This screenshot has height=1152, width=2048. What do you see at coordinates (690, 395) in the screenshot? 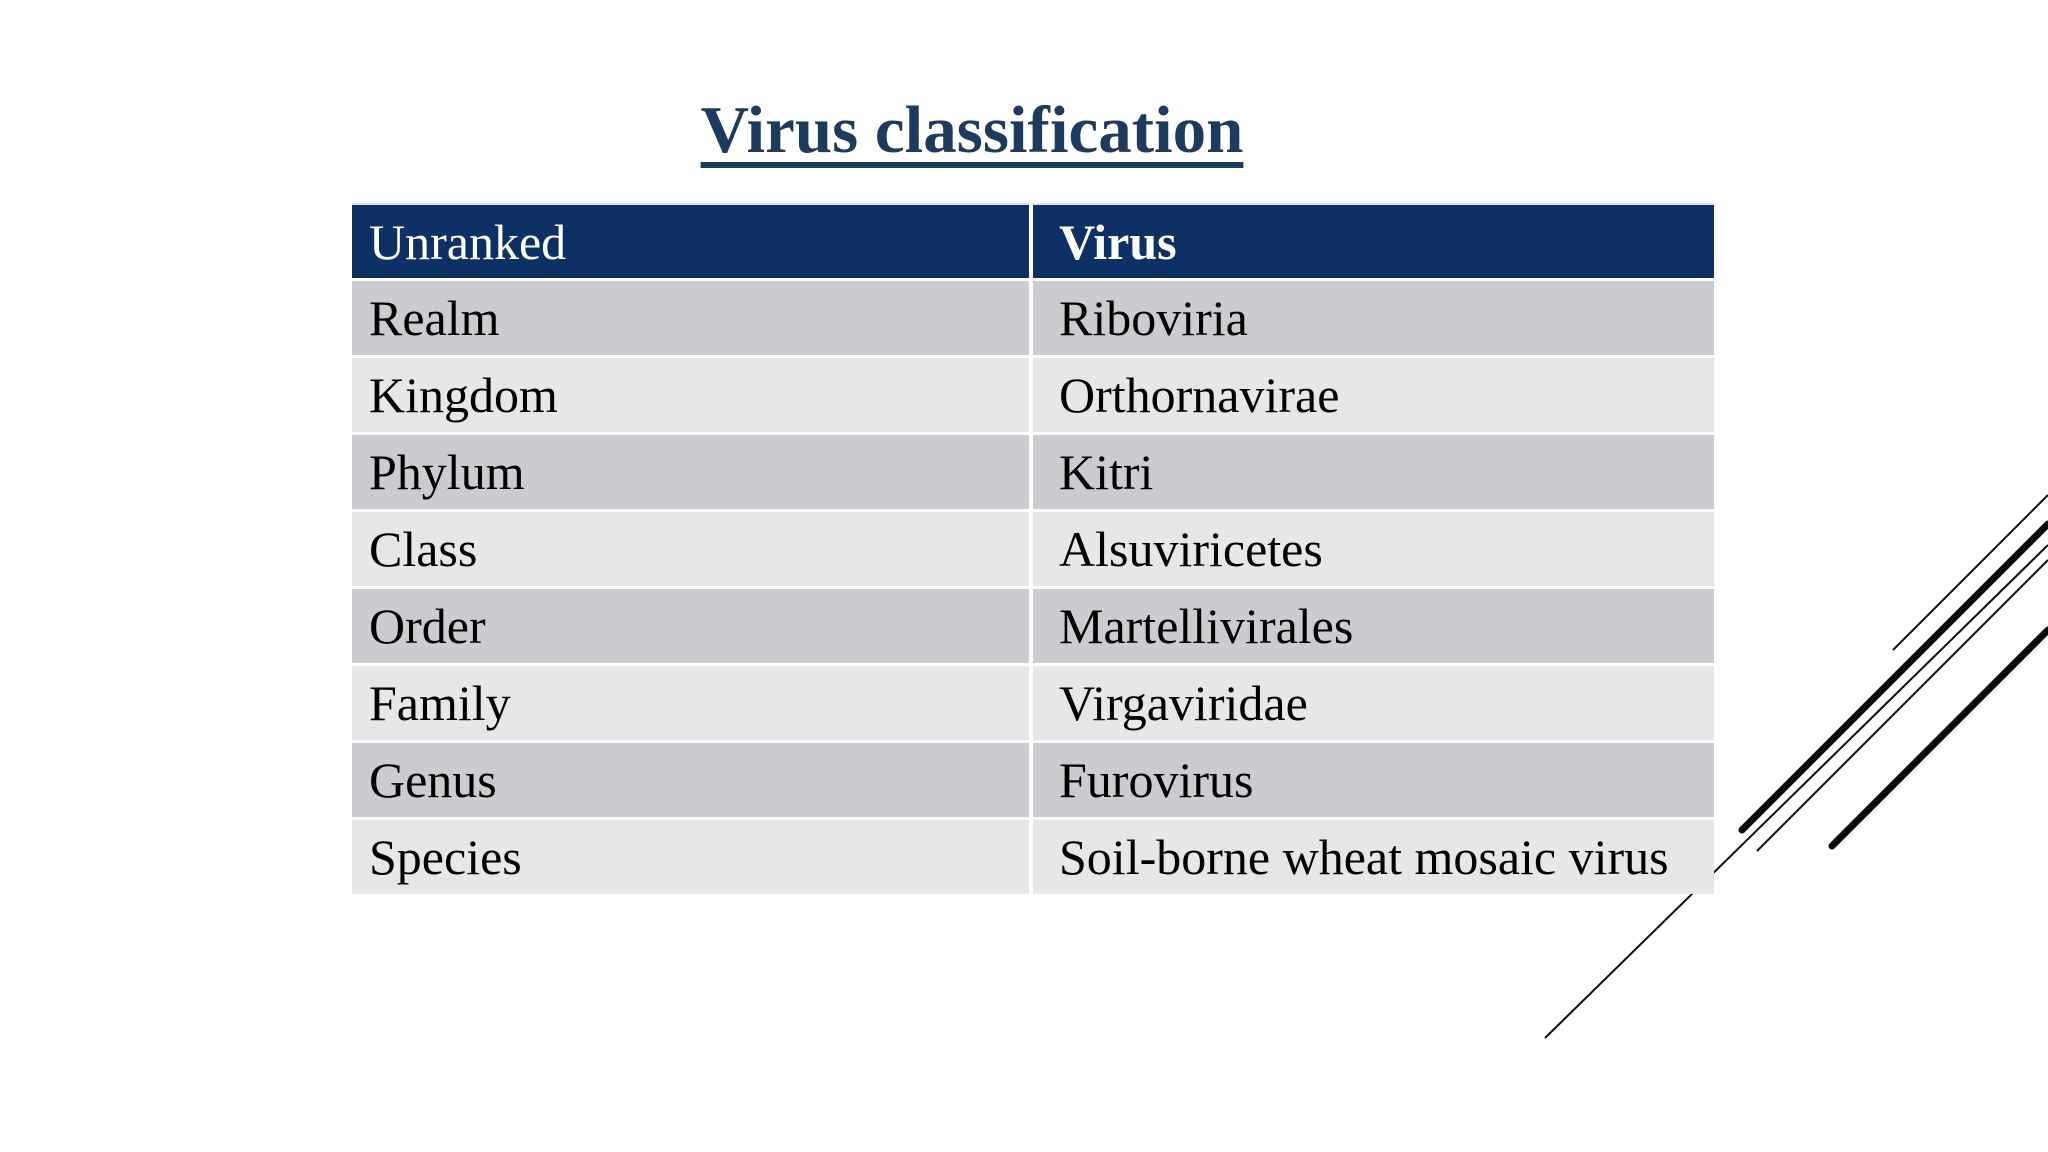
I see `rank-cell: Kingdom` at bounding box center [690, 395].